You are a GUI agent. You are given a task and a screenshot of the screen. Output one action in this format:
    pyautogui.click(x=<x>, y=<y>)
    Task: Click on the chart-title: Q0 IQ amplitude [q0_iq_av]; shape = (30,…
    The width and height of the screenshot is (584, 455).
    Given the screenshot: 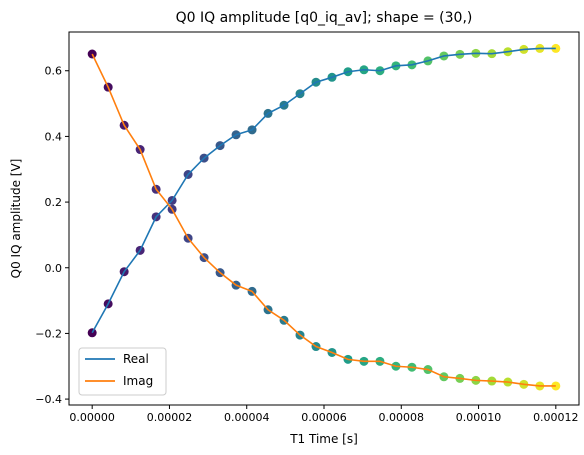 What is the action you would take?
    pyautogui.click(x=324, y=18)
    